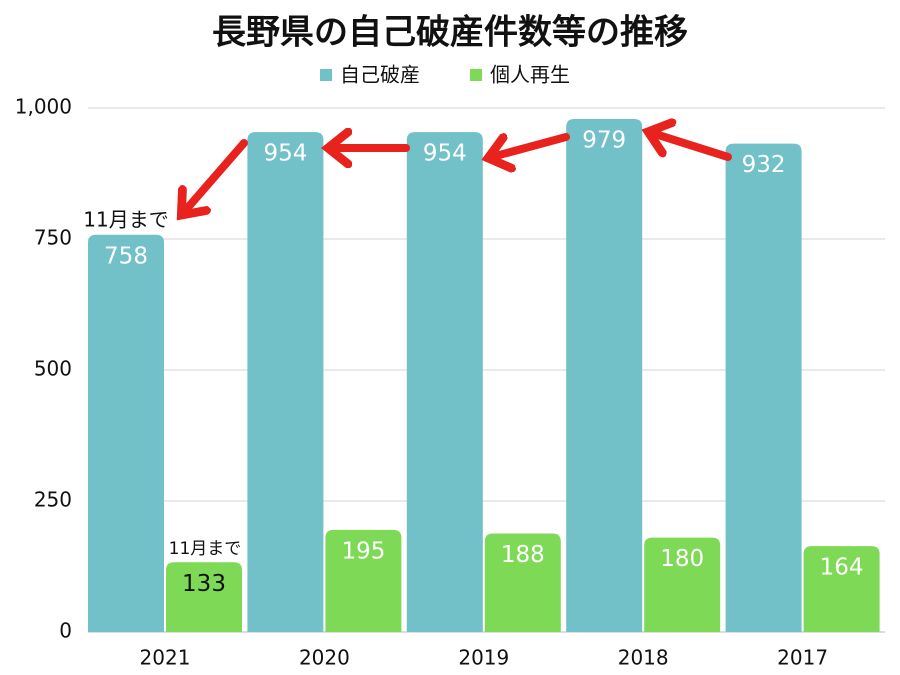 This screenshot has height=675, width=900. I want to click on legend-label: 自己破産, so click(380, 75).